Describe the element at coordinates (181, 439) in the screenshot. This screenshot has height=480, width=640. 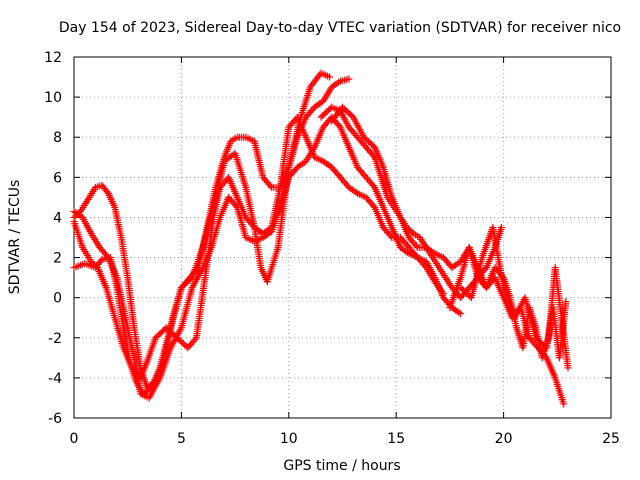
I see `x-tick-label: 5` at that location.